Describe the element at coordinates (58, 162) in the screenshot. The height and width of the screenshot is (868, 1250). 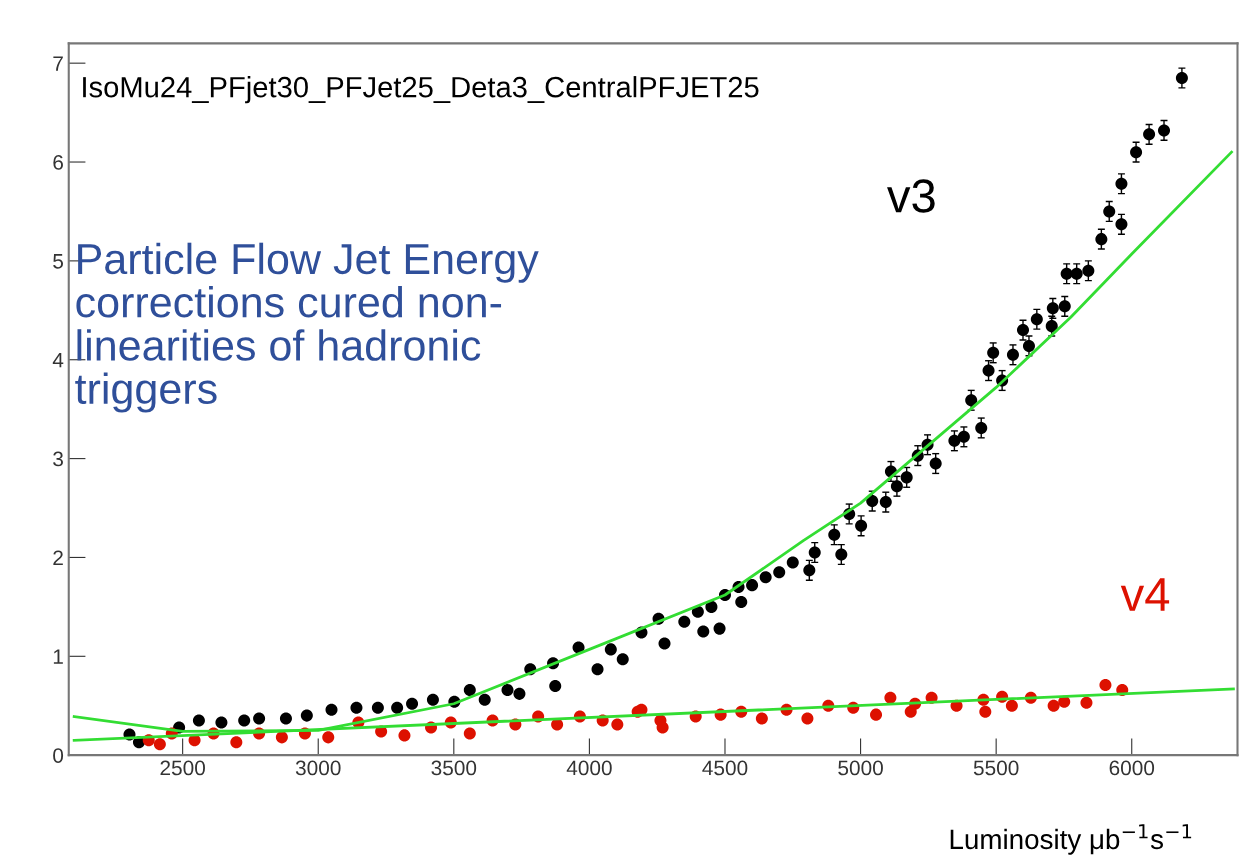
I see `y-tick-label: 6` at that location.